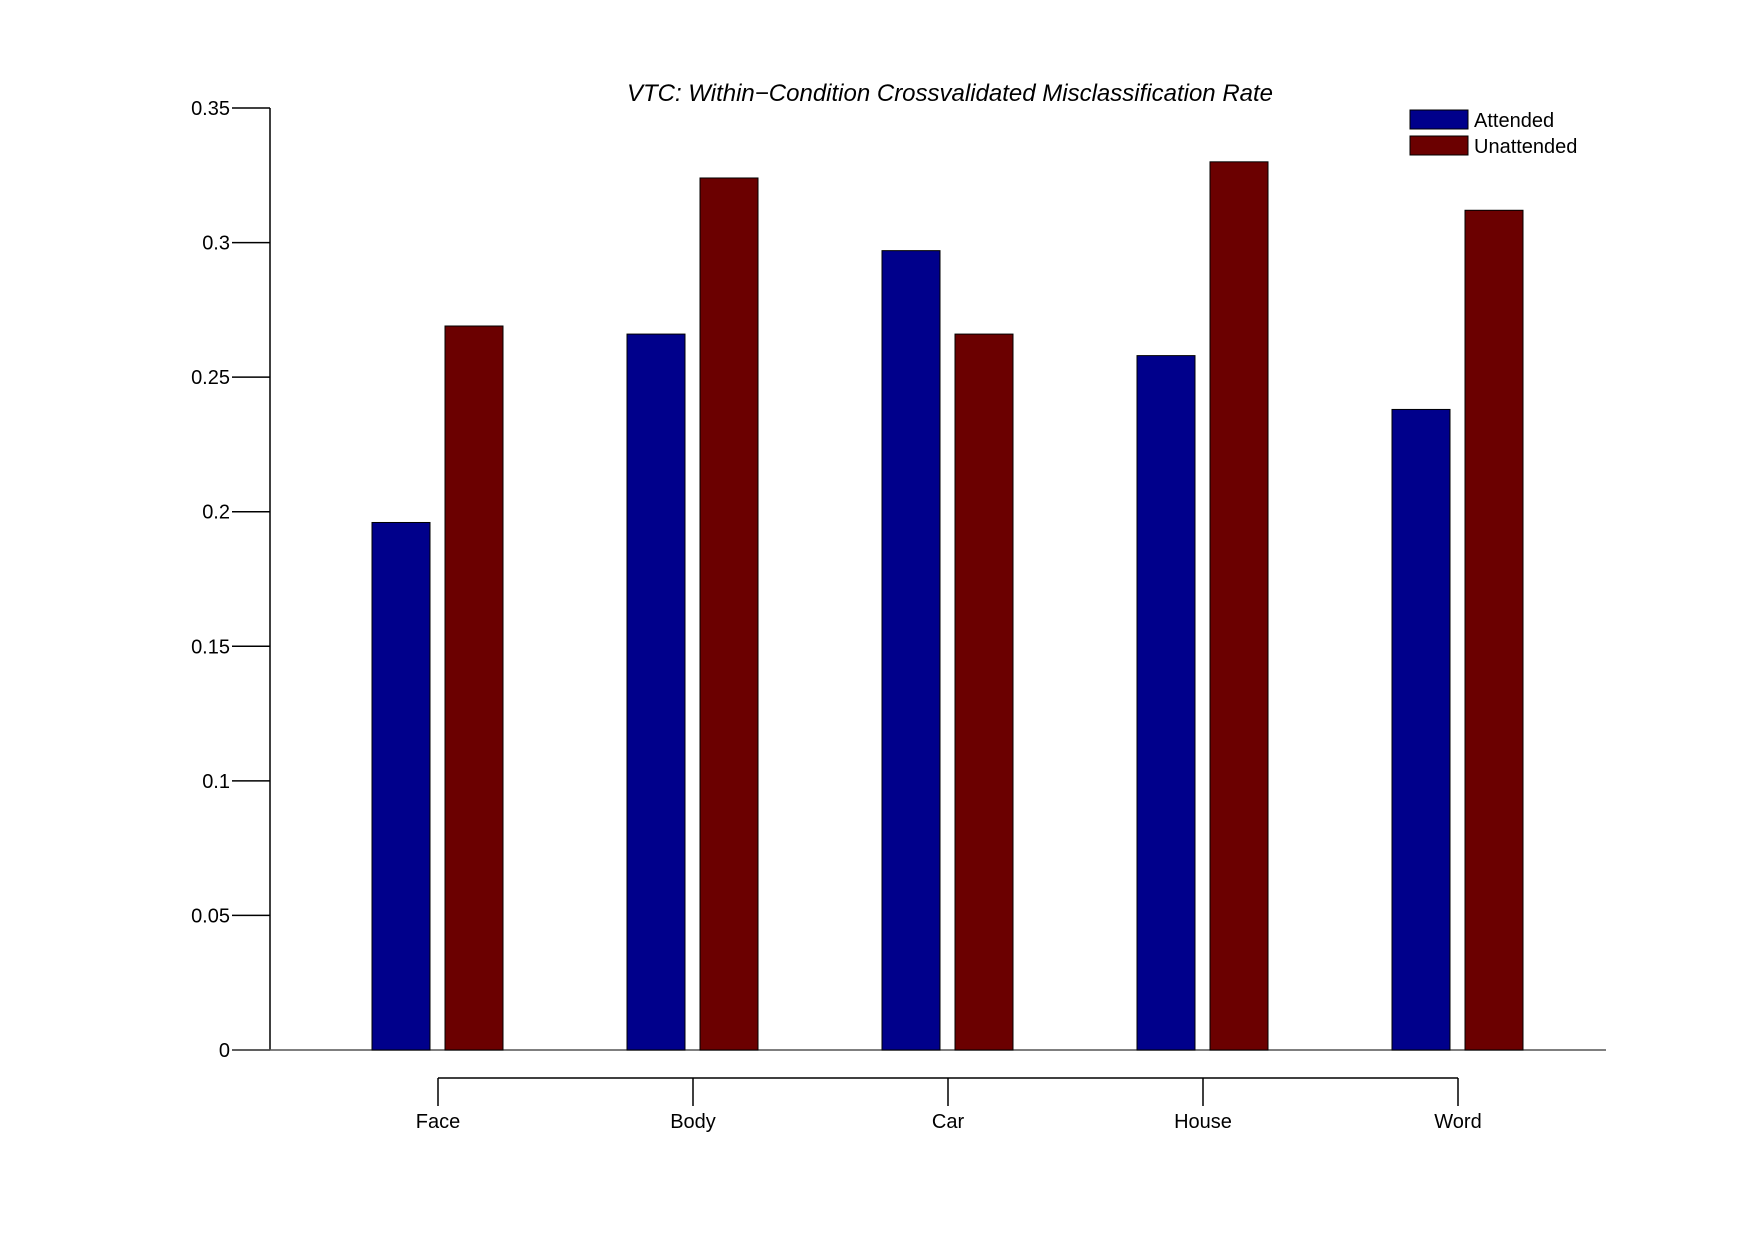  Describe the element at coordinates (1421, 729) in the screenshot. I see `bar-attended-word` at that location.